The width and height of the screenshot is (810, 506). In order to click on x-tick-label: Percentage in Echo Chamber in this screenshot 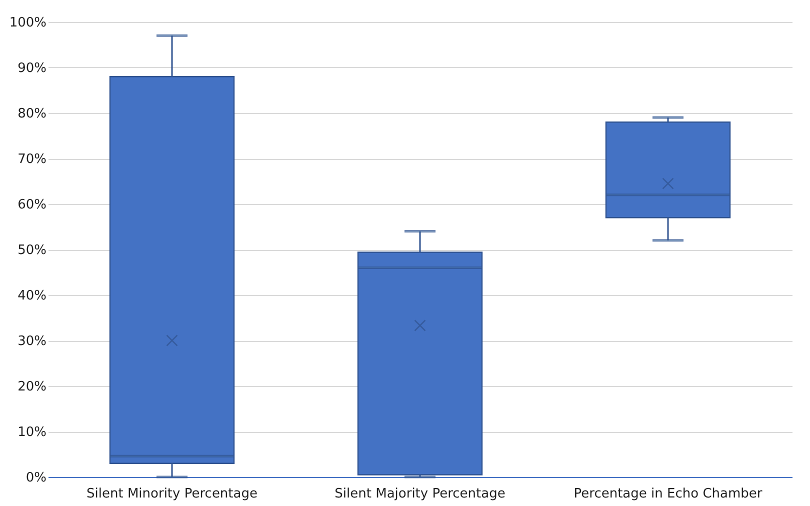, I will do `click(668, 494)`.